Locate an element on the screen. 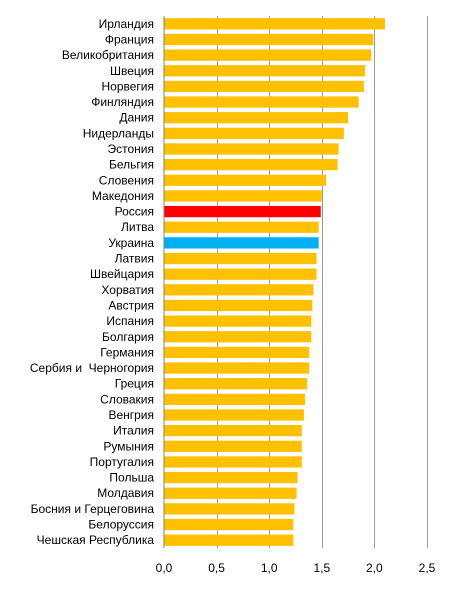  x-tick-label: 1,0 is located at coordinates (269, 568).